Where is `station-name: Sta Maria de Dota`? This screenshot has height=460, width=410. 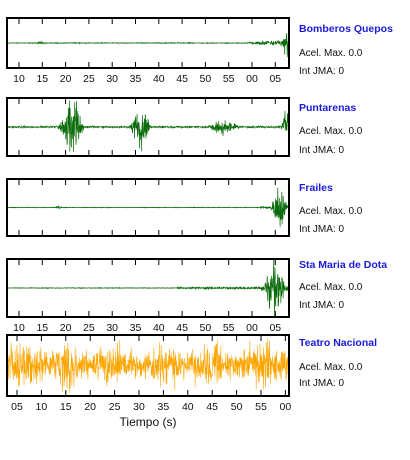 station-name: Sta Maria de Dota is located at coordinates (343, 265).